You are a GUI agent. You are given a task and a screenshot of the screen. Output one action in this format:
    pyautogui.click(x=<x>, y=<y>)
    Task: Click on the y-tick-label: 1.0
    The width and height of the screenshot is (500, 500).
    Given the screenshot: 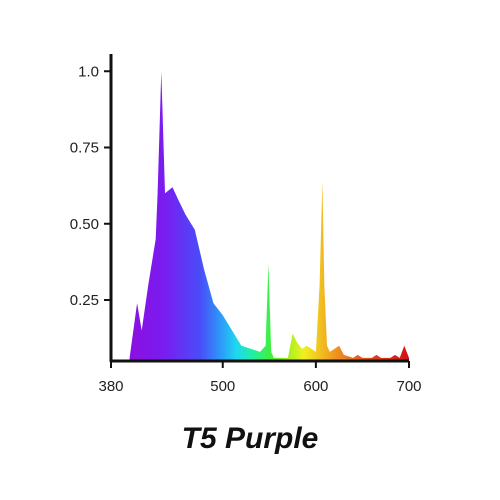 What is the action you would take?
    pyautogui.click(x=88, y=71)
    